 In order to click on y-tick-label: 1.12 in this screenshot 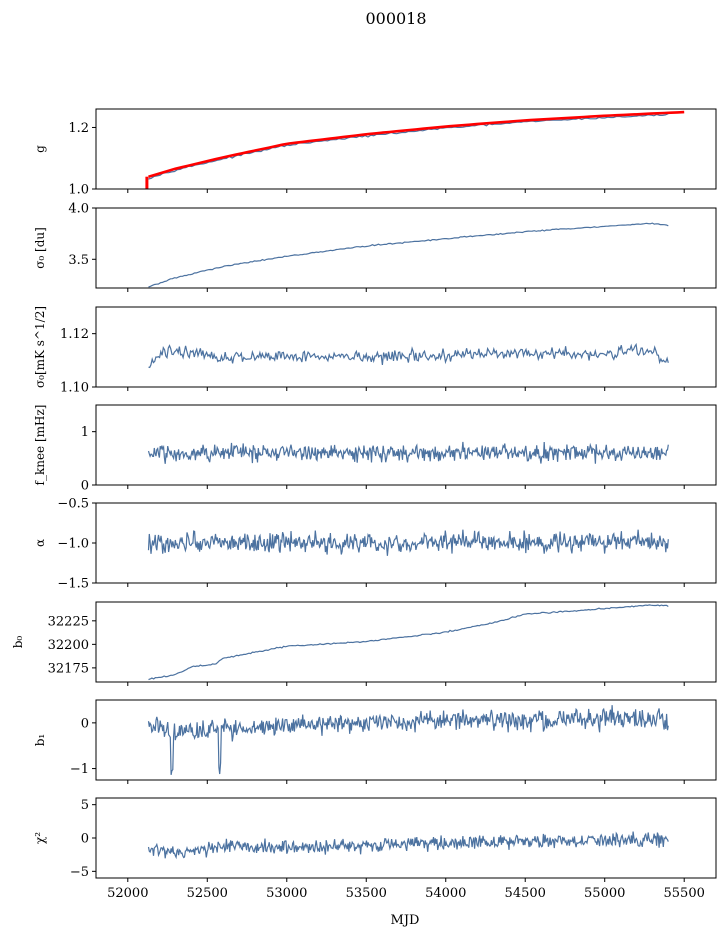, I will do `click(74, 334)`.